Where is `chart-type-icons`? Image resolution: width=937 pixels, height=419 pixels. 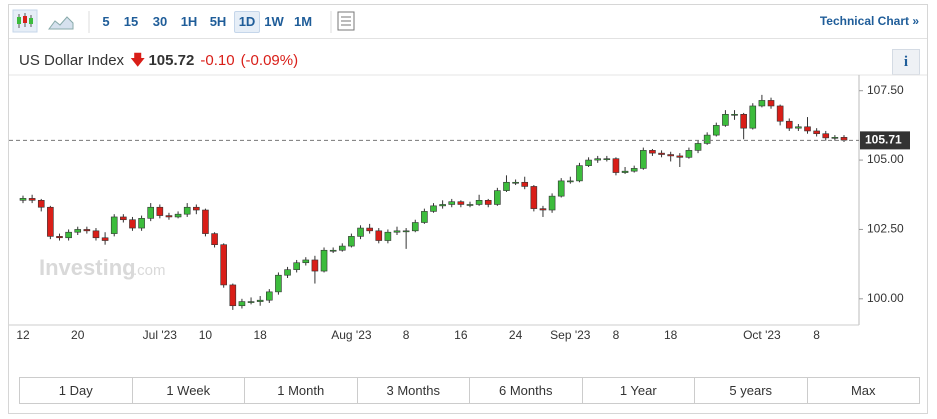
chart-type-icons is located at coordinates (51, 21).